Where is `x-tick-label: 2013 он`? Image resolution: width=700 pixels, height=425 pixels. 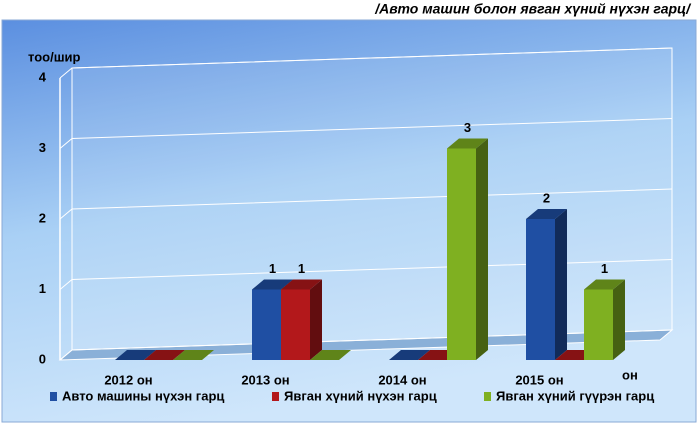
x-tick-label: 2013 он is located at coordinates (265, 379).